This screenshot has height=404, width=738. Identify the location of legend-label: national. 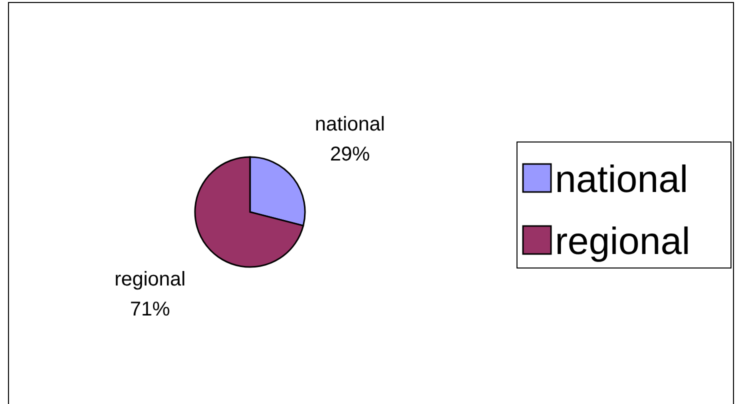
(621, 180).